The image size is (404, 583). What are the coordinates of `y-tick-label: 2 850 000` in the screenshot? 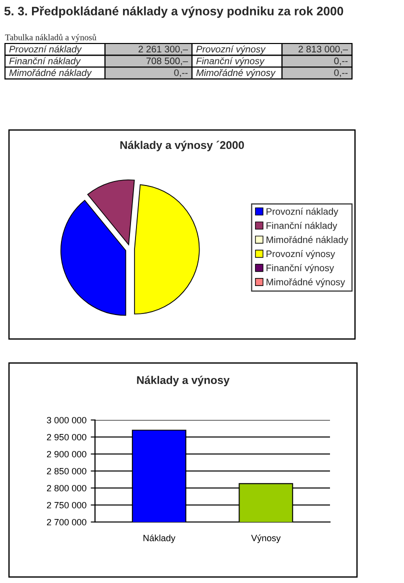 It's located at (66, 471).